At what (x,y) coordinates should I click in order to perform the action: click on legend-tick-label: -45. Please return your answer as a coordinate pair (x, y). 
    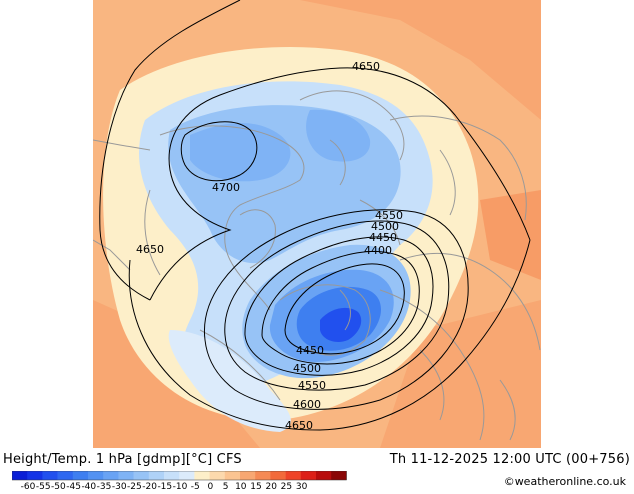
    Looking at the image, I should click on (73, 486).